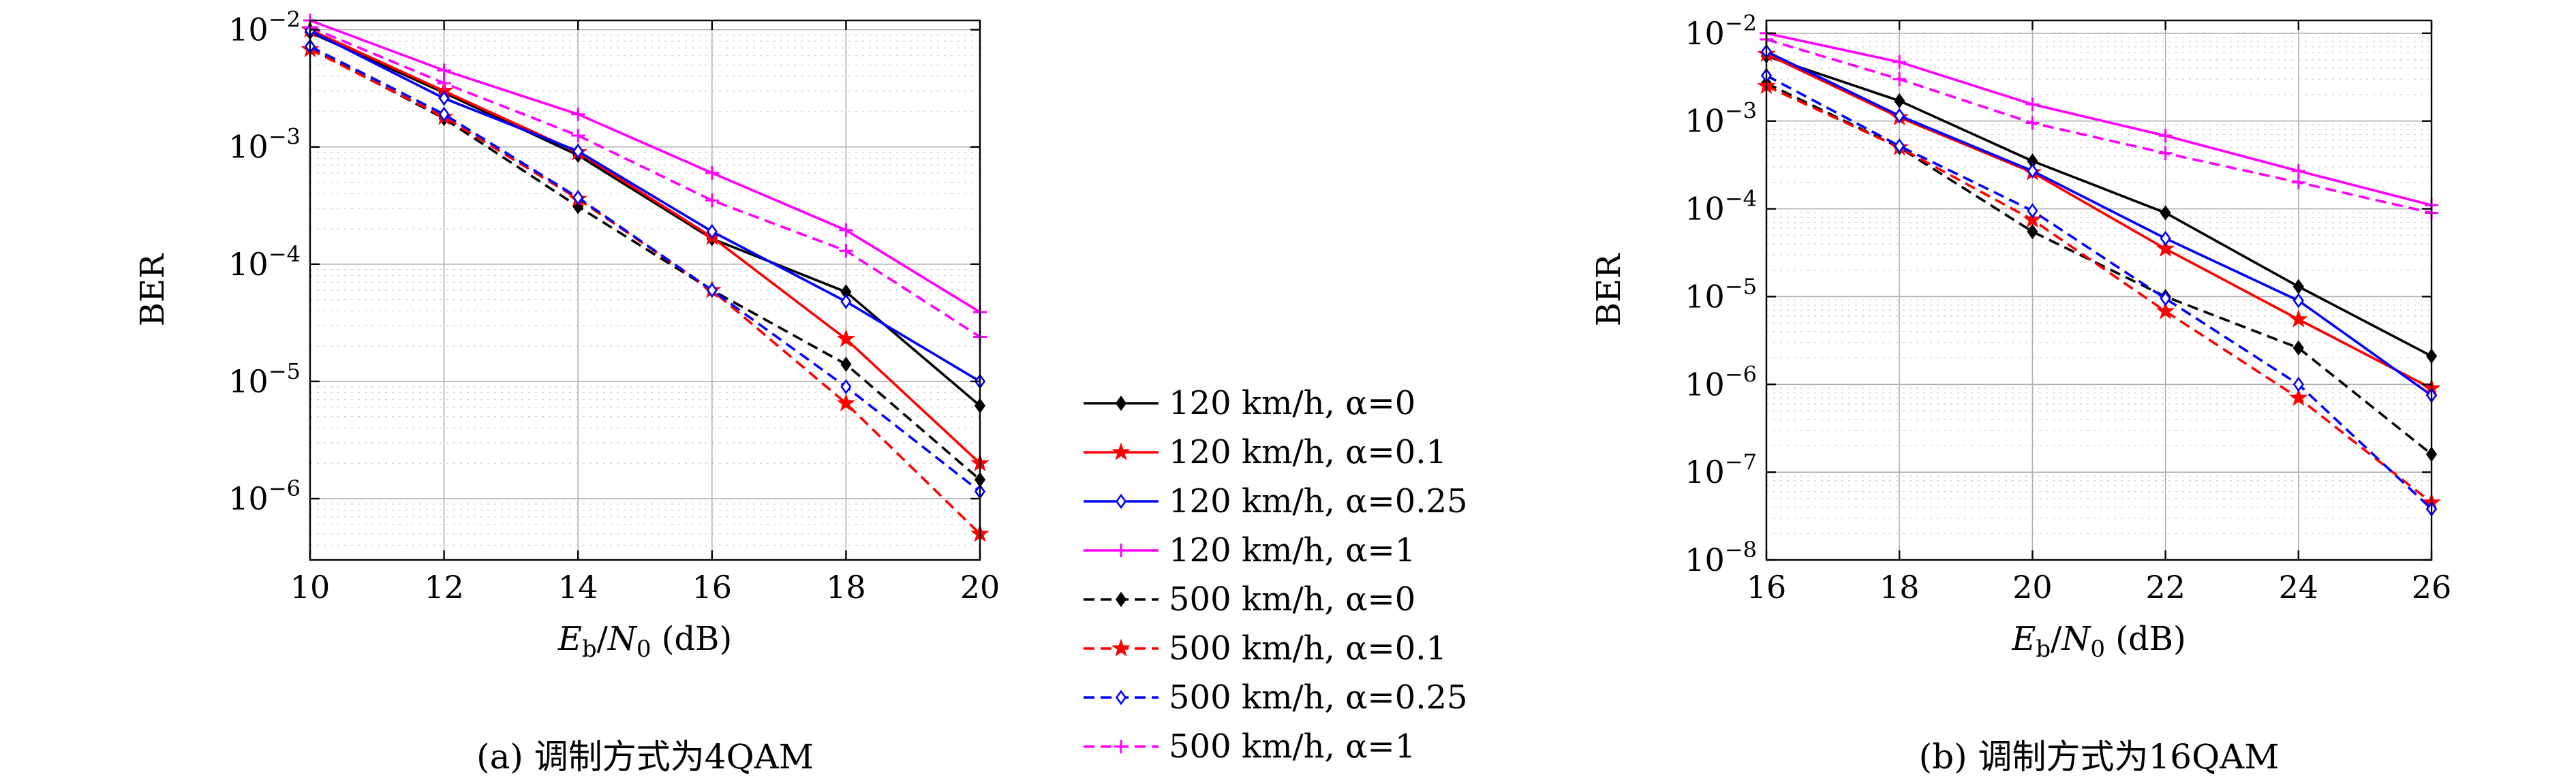 The height and width of the screenshot is (782, 2576). What do you see at coordinates (1721, 469) in the screenshot?
I see `y-tick-label: 10⁻⁷` at bounding box center [1721, 469].